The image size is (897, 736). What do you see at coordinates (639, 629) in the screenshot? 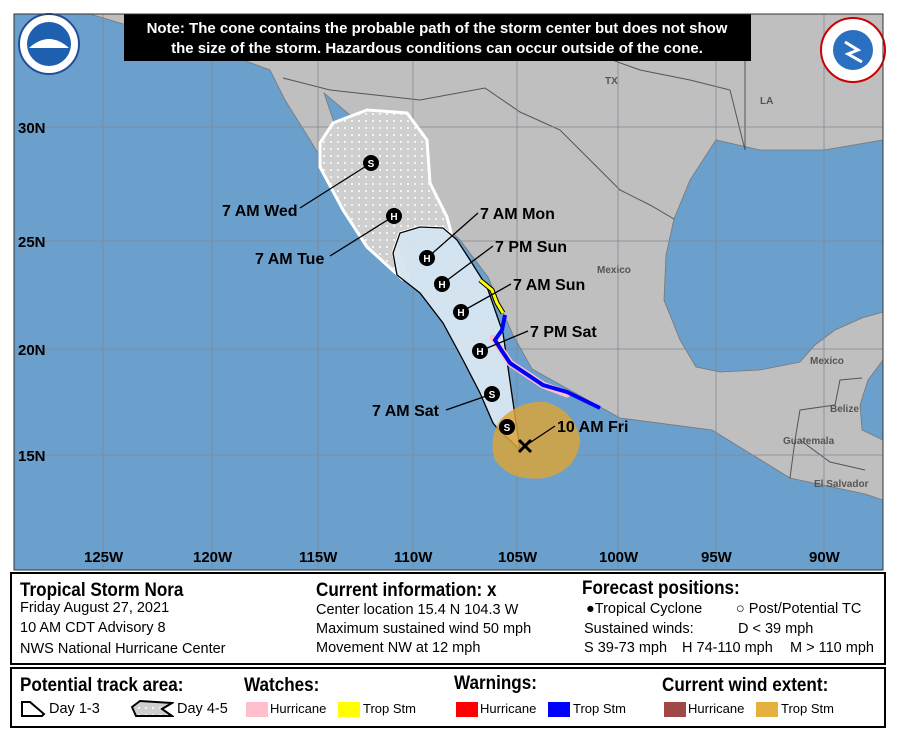
I see `sustained-winds: Sustained winds:` at bounding box center [639, 629].